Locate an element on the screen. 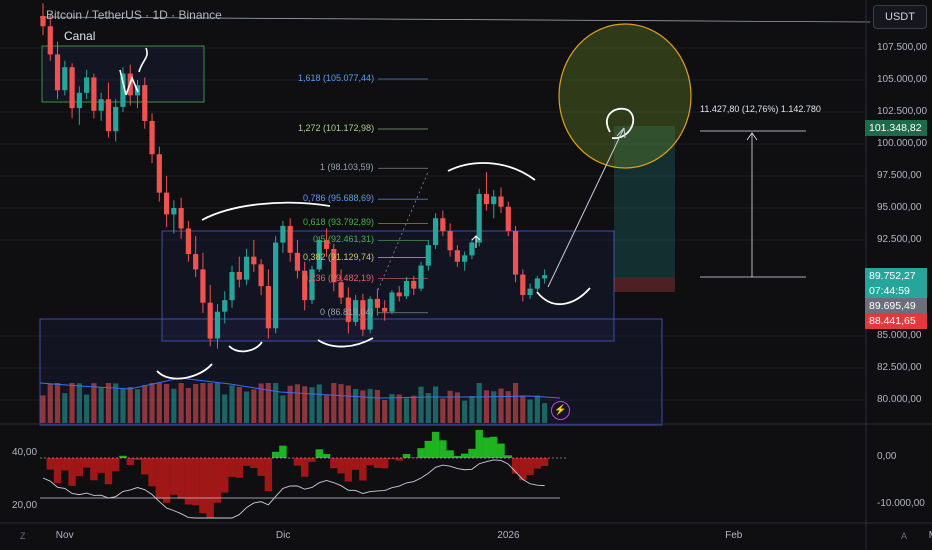  projection-arrow-head is located at coordinates (621, 133).